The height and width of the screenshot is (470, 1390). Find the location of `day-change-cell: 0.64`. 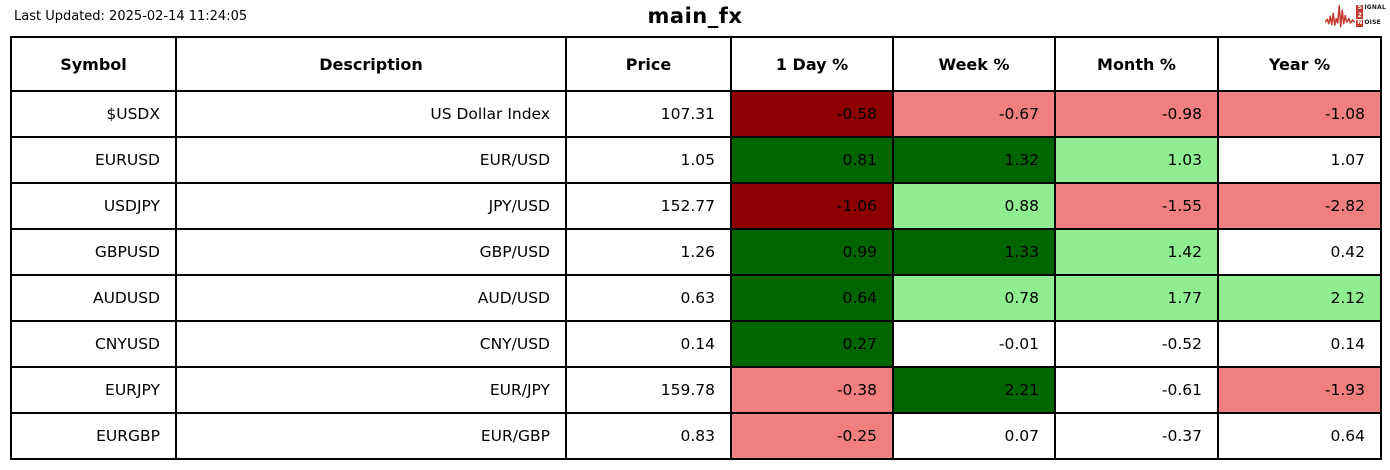

day-change-cell: 0.64 is located at coordinates (812, 298).